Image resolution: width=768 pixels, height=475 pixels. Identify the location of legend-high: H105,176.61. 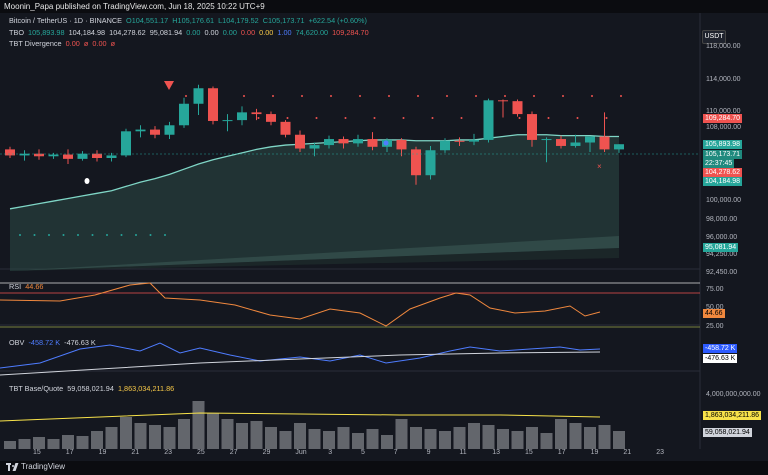
(193, 20).